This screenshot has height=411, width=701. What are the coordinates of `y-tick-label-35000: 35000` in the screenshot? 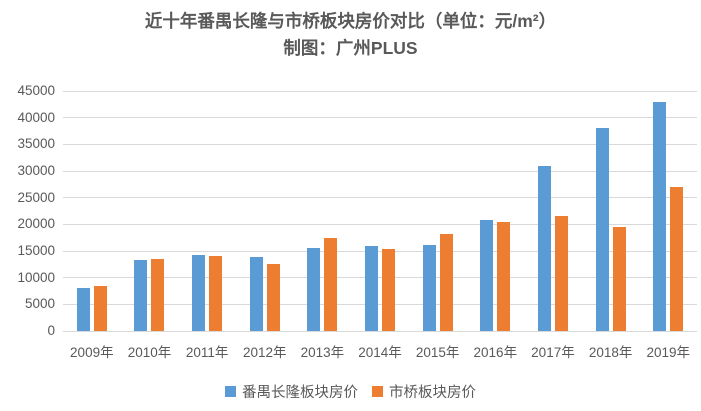 It's located at (36, 144).